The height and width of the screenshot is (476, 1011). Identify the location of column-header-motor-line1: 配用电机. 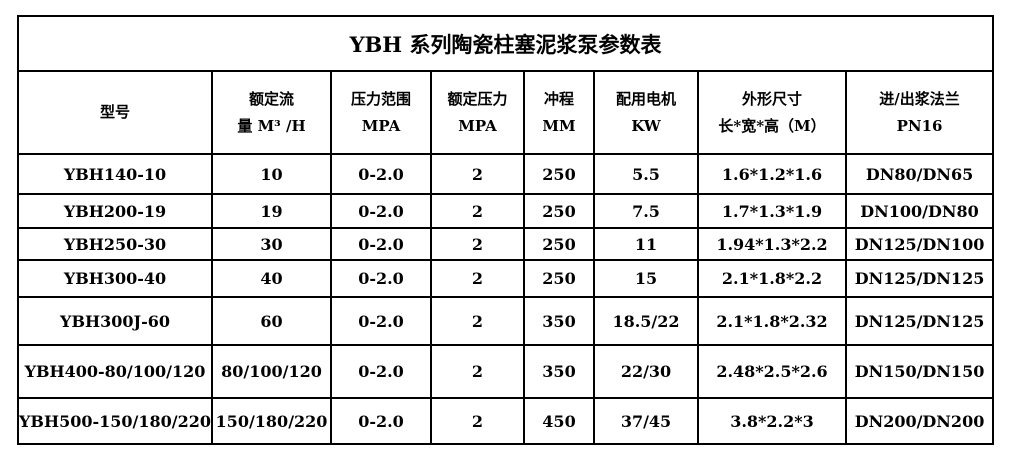
(645, 99).